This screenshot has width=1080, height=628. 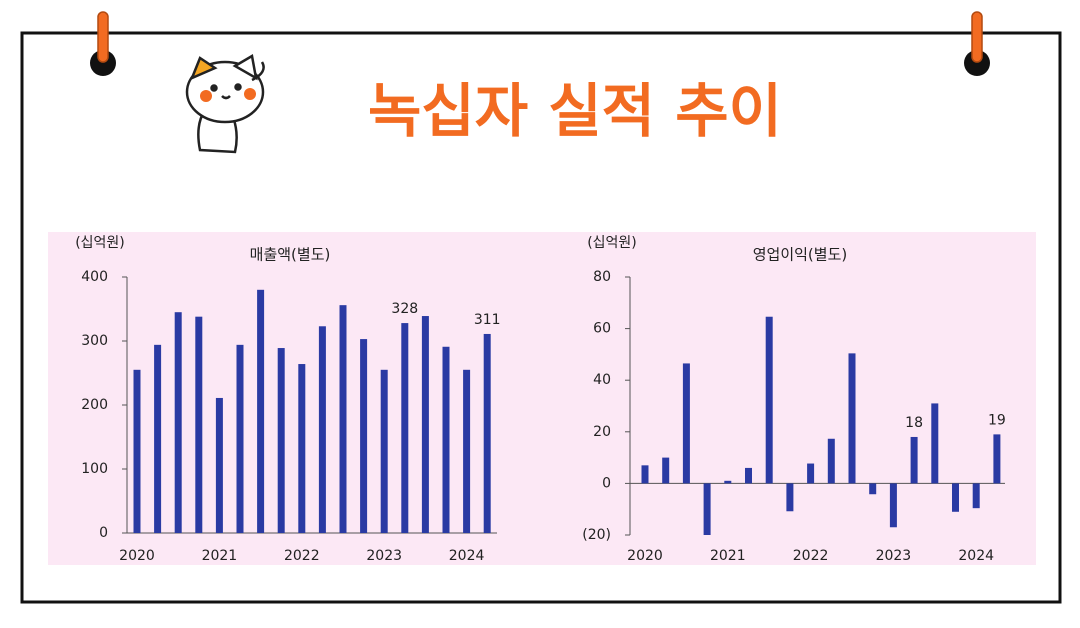 I want to click on y-tick-label: 80, so click(x=602, y=277).